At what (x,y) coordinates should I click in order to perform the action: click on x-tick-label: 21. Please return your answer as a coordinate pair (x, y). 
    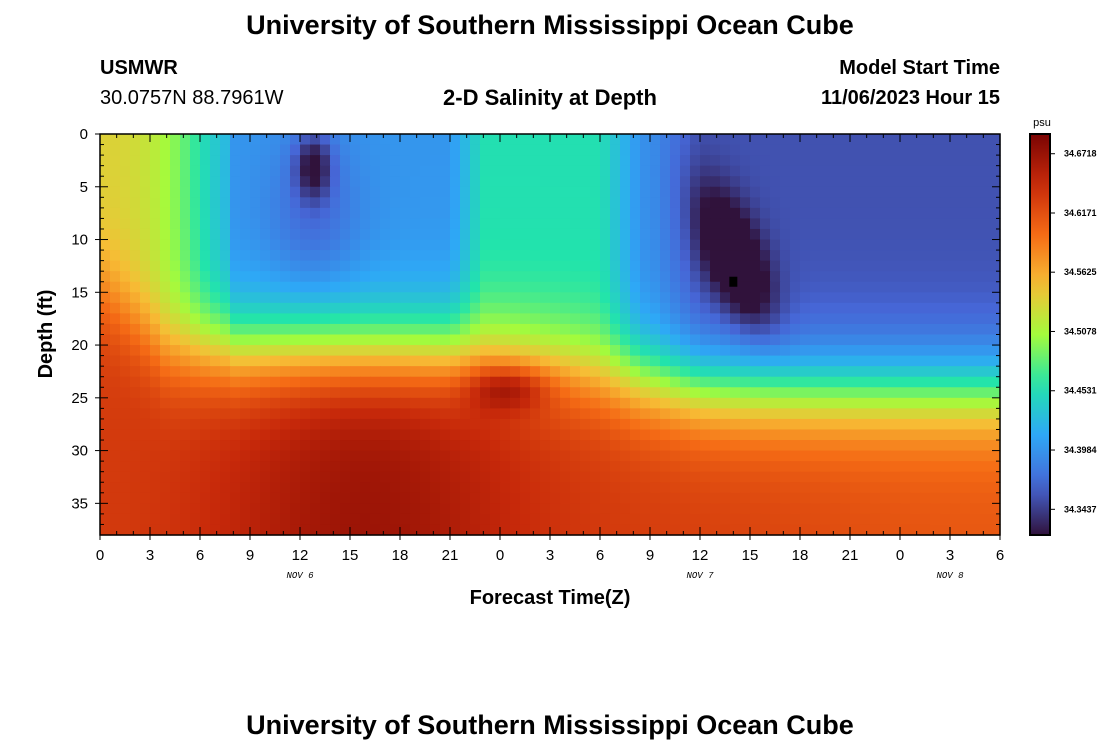
    Looking at the image, I should click on (450, 555).